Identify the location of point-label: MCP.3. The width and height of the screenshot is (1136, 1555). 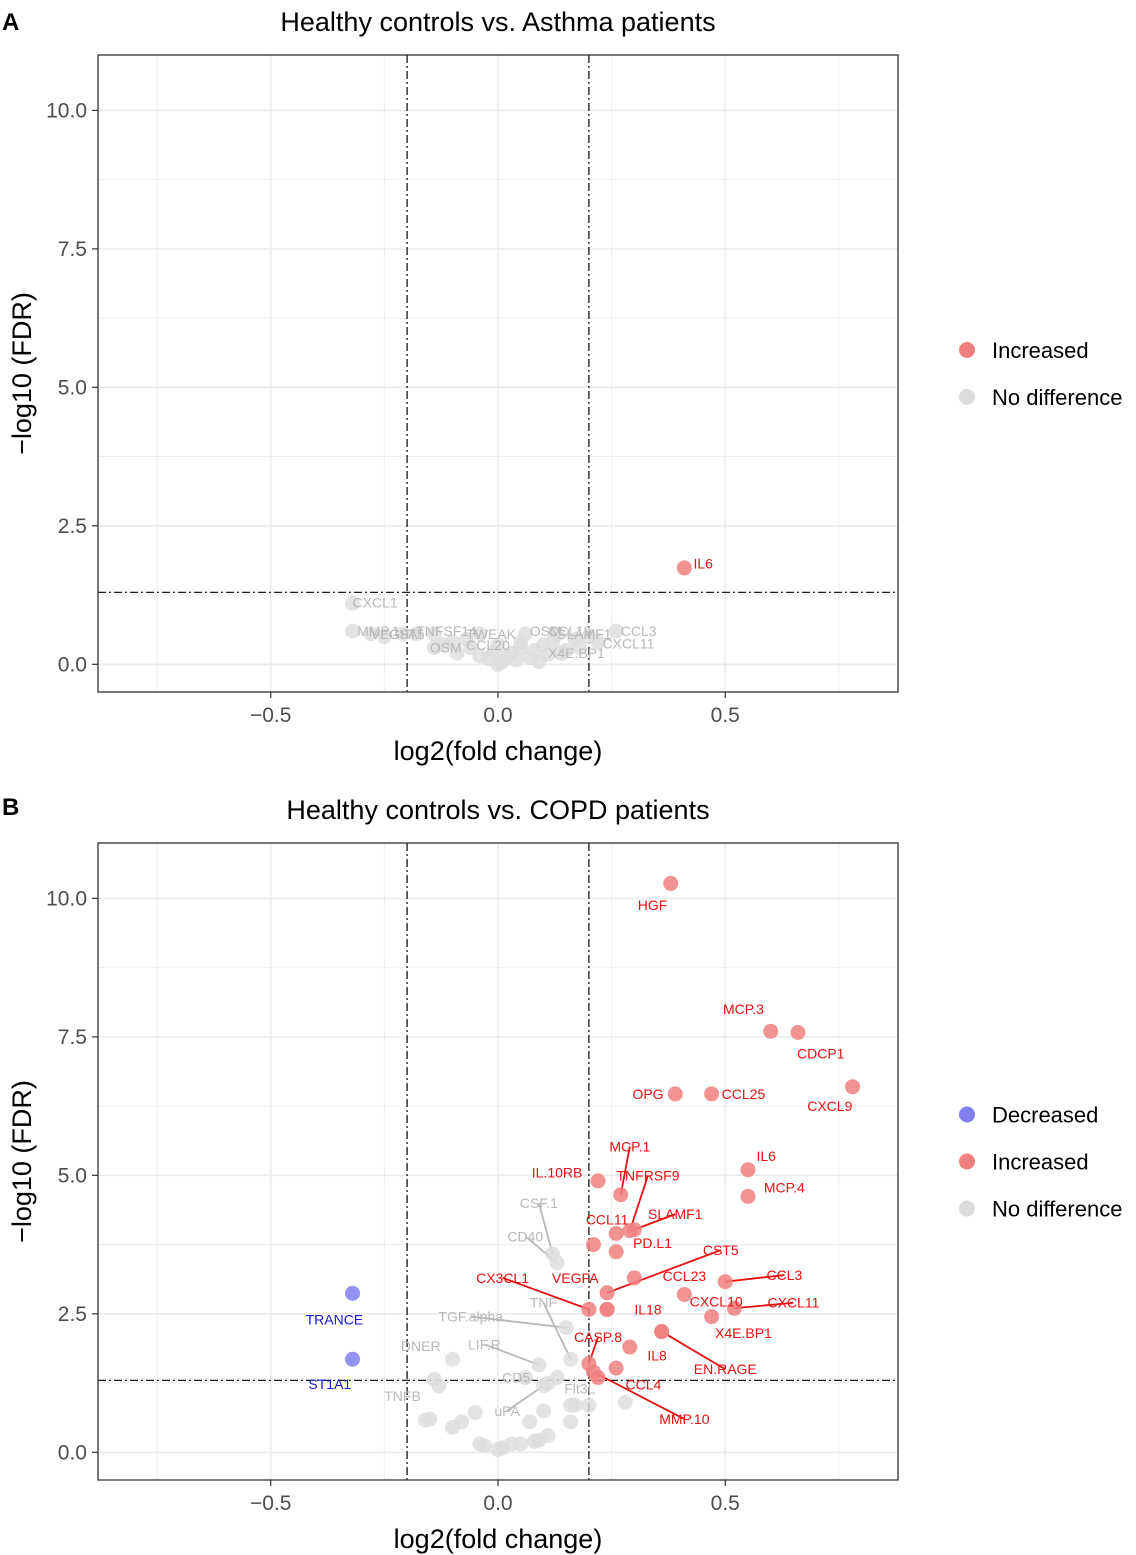
(743, 1009).